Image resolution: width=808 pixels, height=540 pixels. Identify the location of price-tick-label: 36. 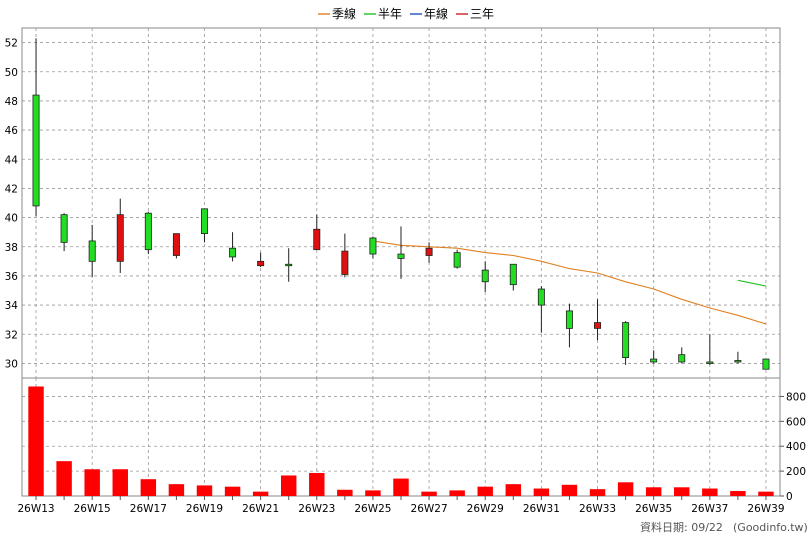
(12, 277).